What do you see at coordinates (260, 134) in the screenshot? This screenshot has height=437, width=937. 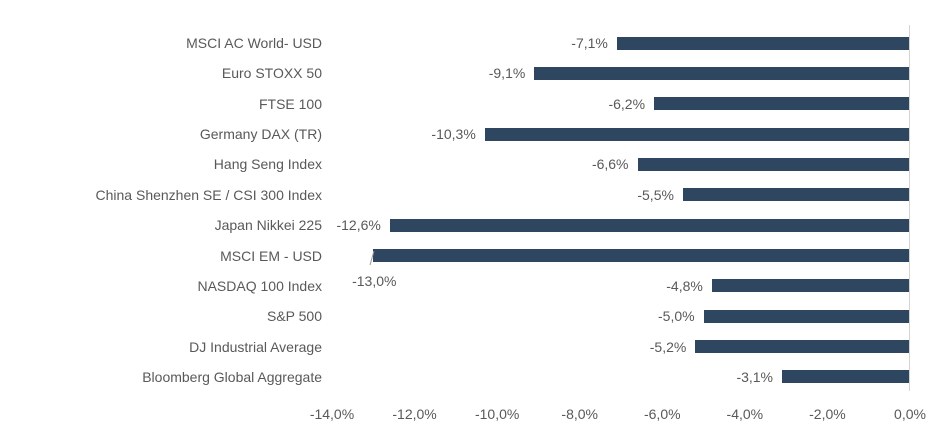 I see `category-label: Germany DAX (TR)` at bounding box center [260, 134].